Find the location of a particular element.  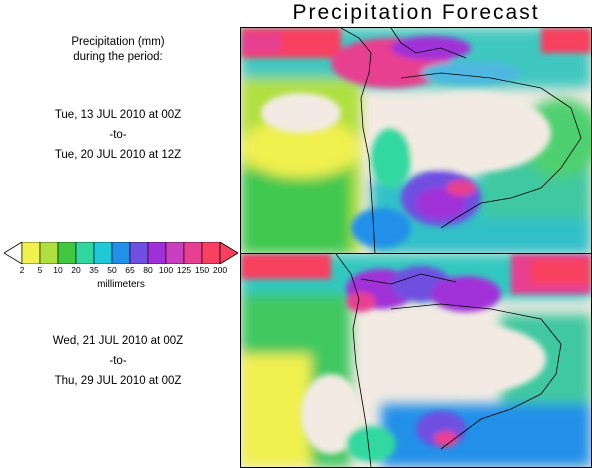

scale-tick-label: 80 is located at coordinates (148, 270).